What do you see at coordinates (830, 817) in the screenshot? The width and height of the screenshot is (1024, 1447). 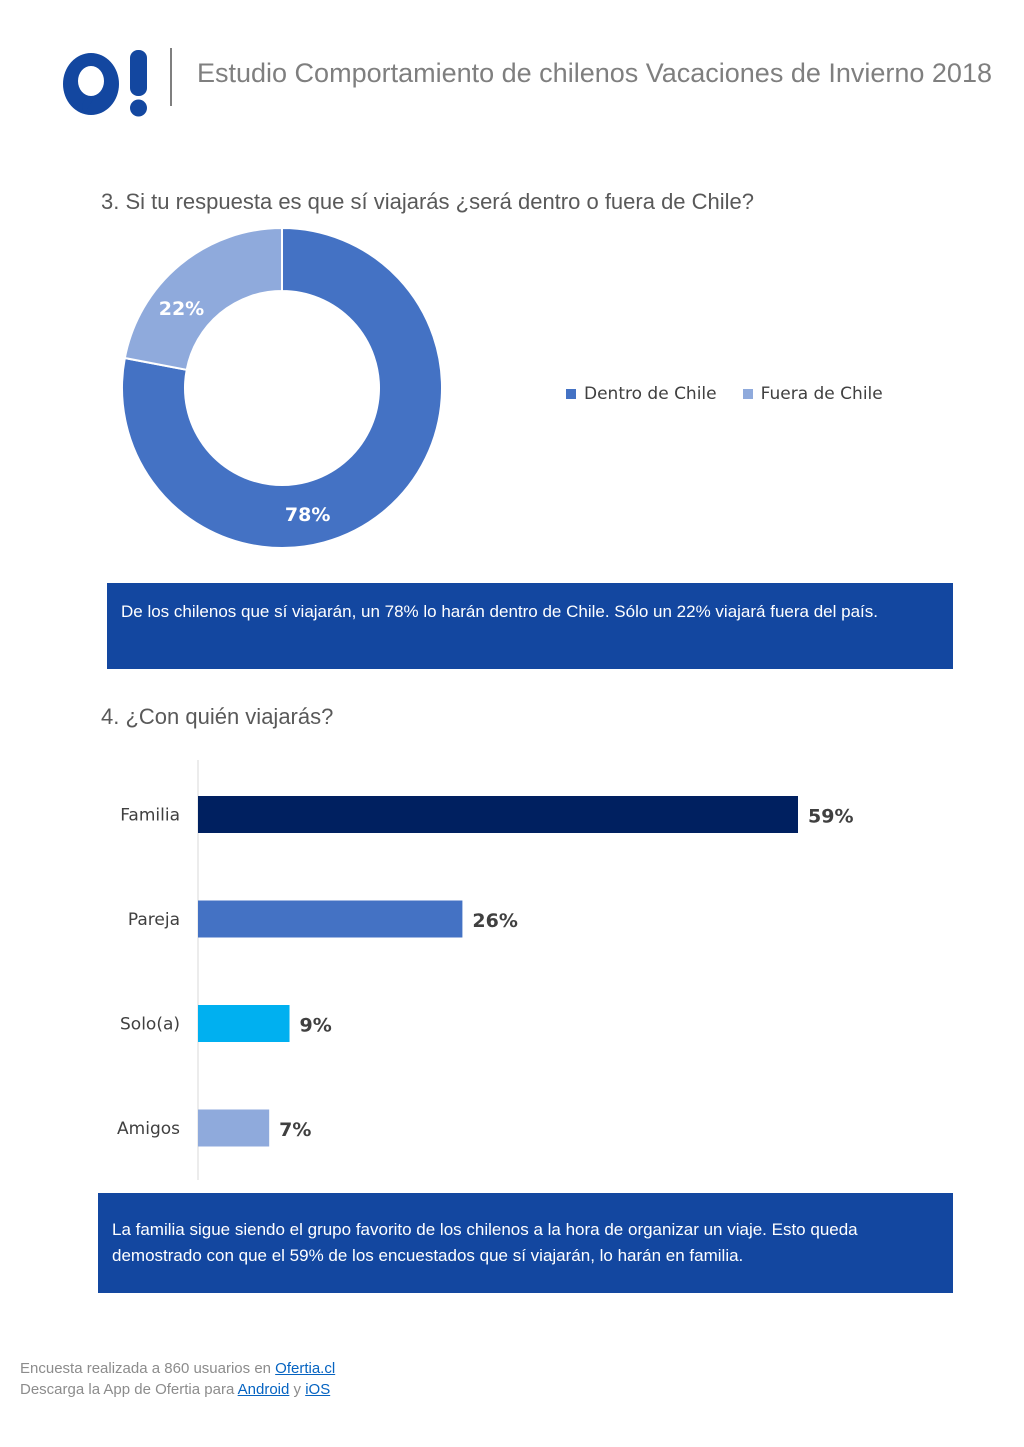 I see `value-label-familia: 59%` at bounding box center [830, 817].